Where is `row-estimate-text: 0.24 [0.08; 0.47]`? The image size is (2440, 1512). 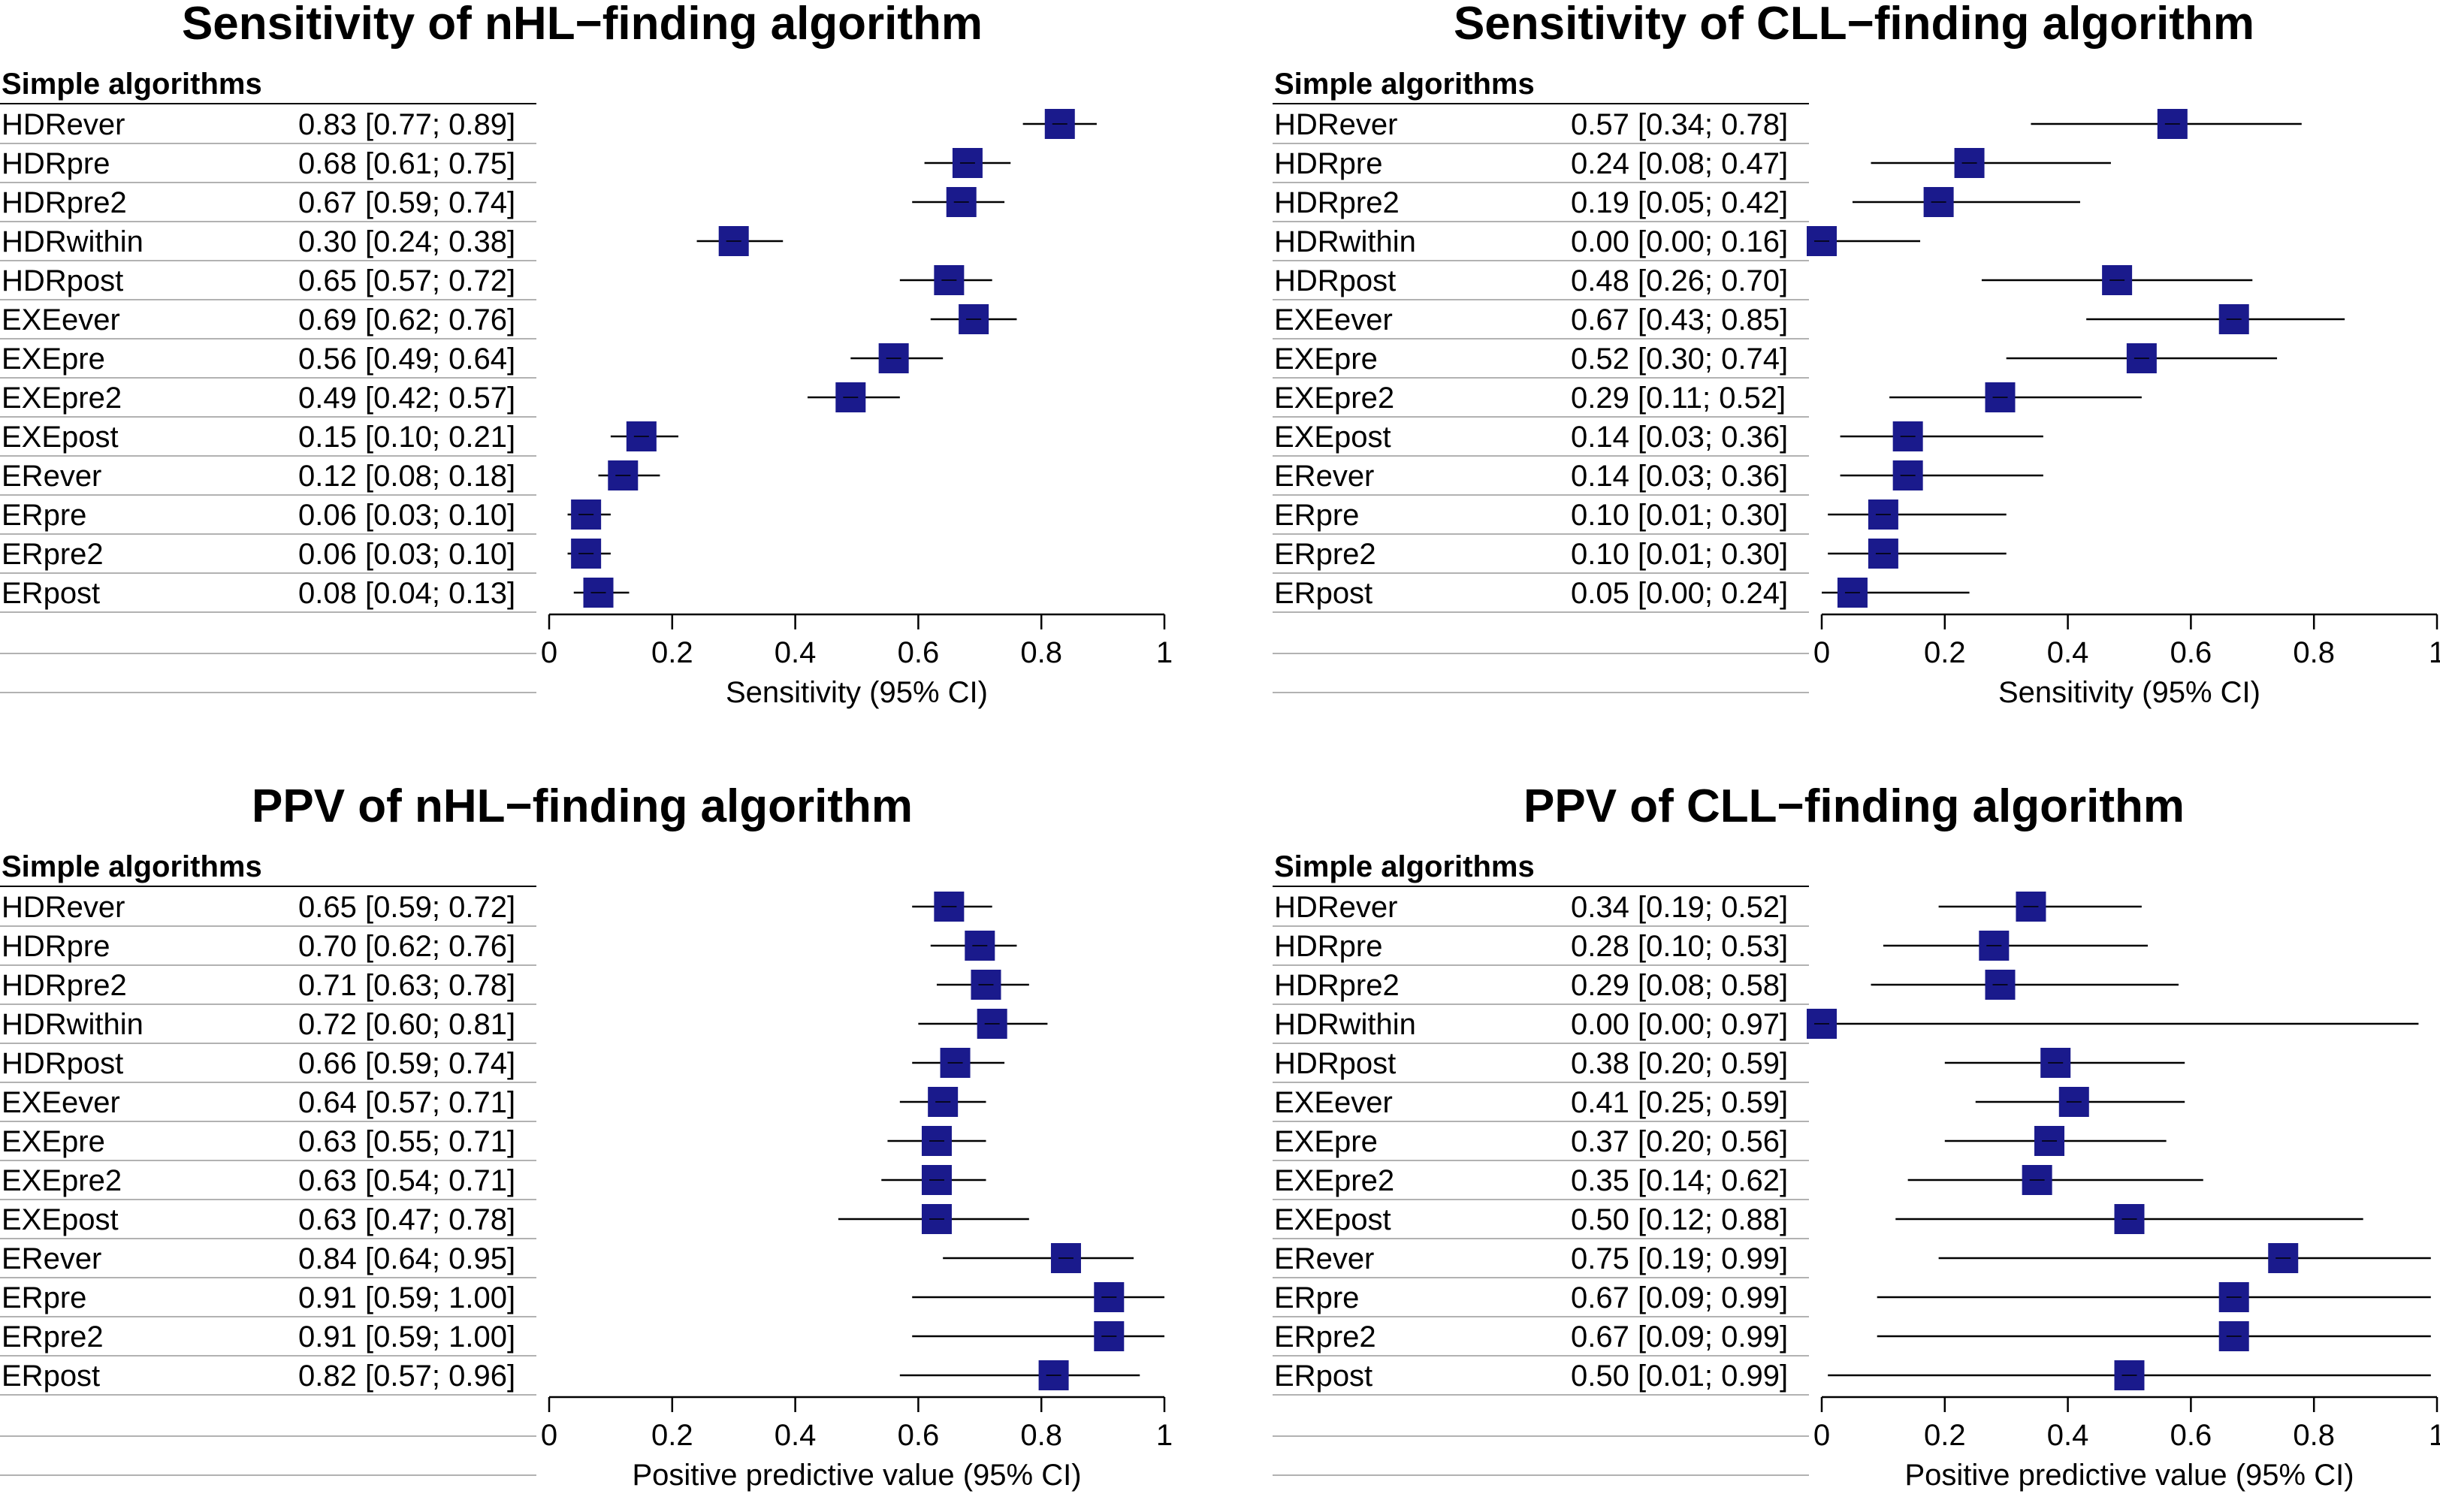
row-estimate-text: 0.24 [0.08; 0.47] is located at coordinates (1680, 163).